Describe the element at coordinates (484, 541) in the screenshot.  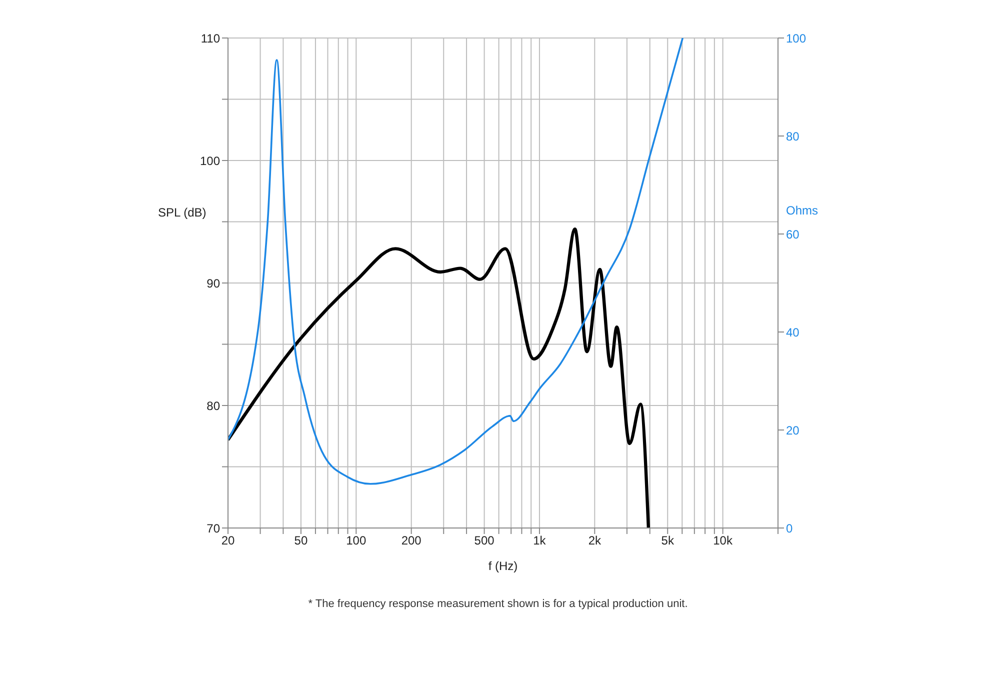
I see `x-tick-label: 500` at that location.